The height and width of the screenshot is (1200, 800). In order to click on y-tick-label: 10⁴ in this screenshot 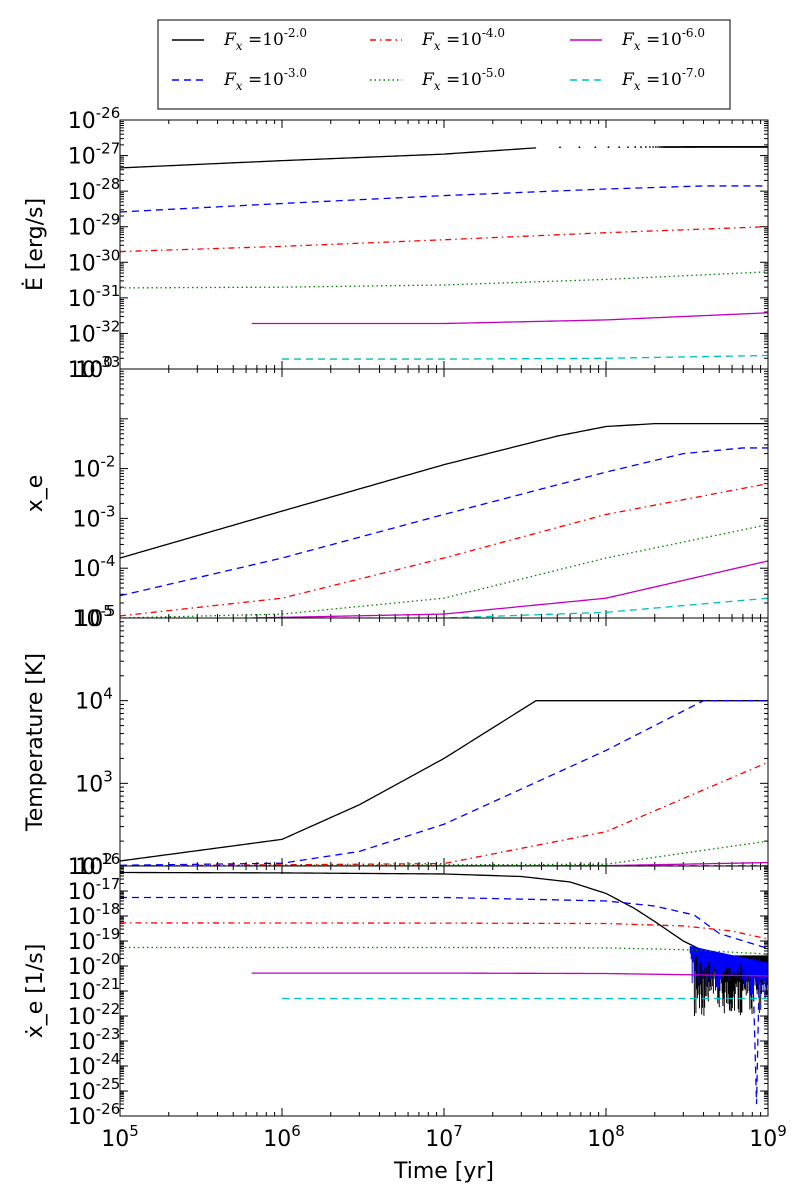, I will do `click(94, 700)`.